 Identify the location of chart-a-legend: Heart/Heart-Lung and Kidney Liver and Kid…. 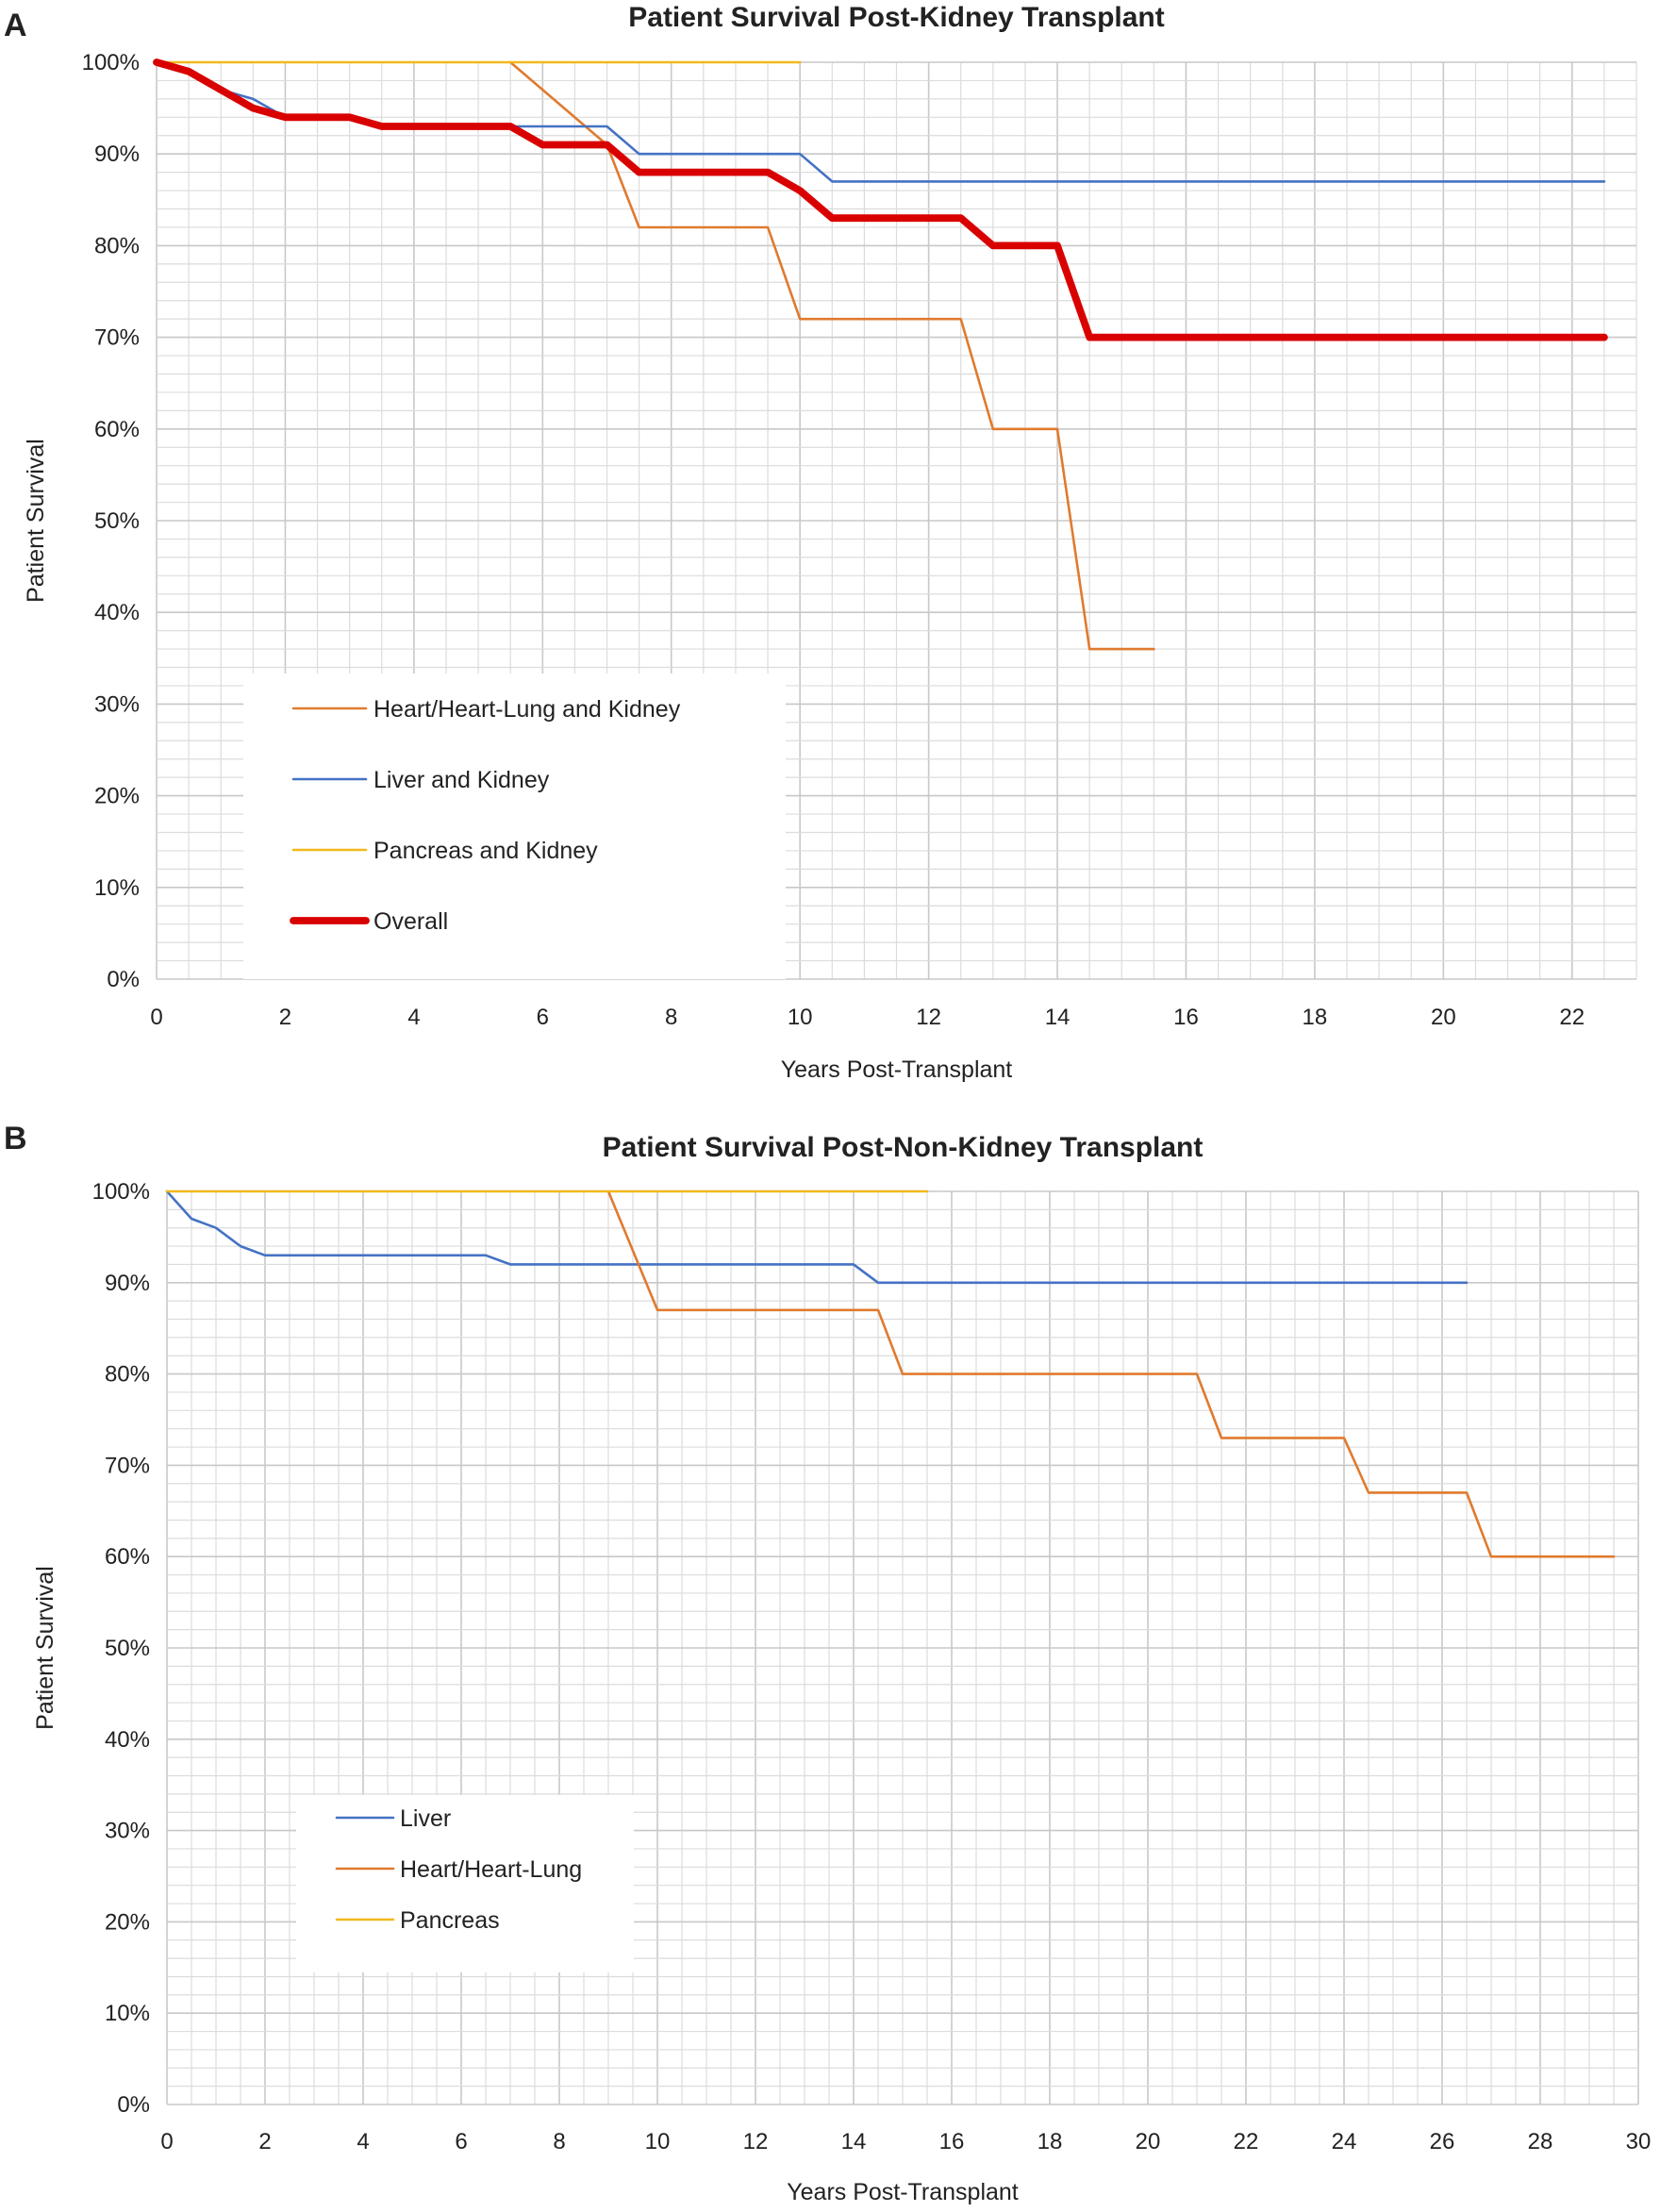
(514, 827).